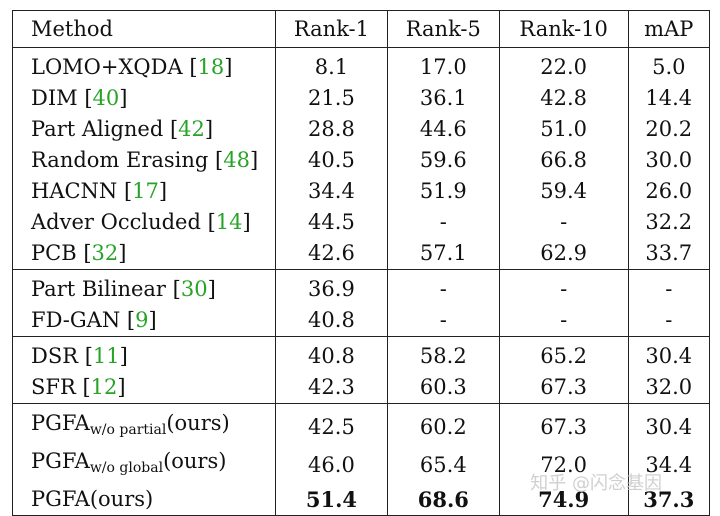 The height and width of the screenshot is (516, 720). I want to click on rank5-cell: -, so click(443, 222).